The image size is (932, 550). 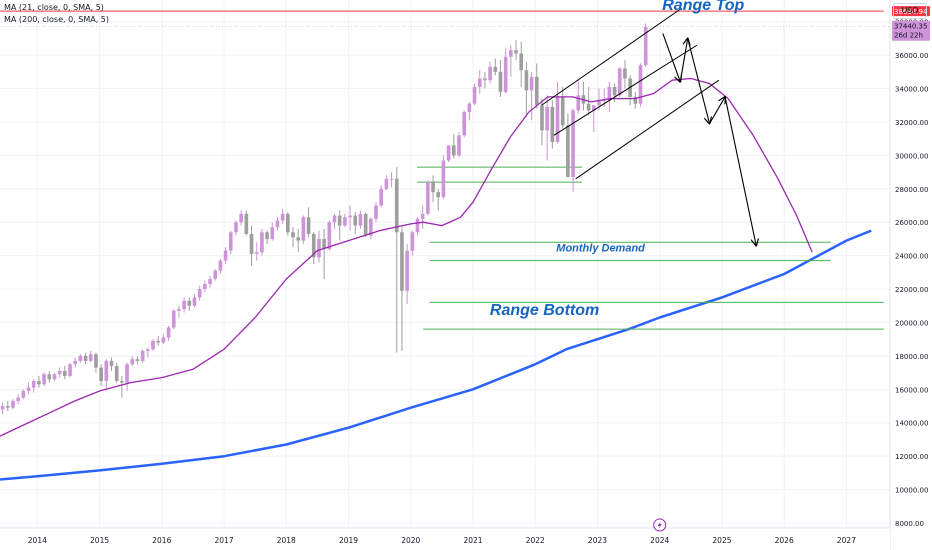 What do you see at coordinates (224, 540) in the screenshot?
I see `x-tick-label: 2017` at bounding box center [224, 540].